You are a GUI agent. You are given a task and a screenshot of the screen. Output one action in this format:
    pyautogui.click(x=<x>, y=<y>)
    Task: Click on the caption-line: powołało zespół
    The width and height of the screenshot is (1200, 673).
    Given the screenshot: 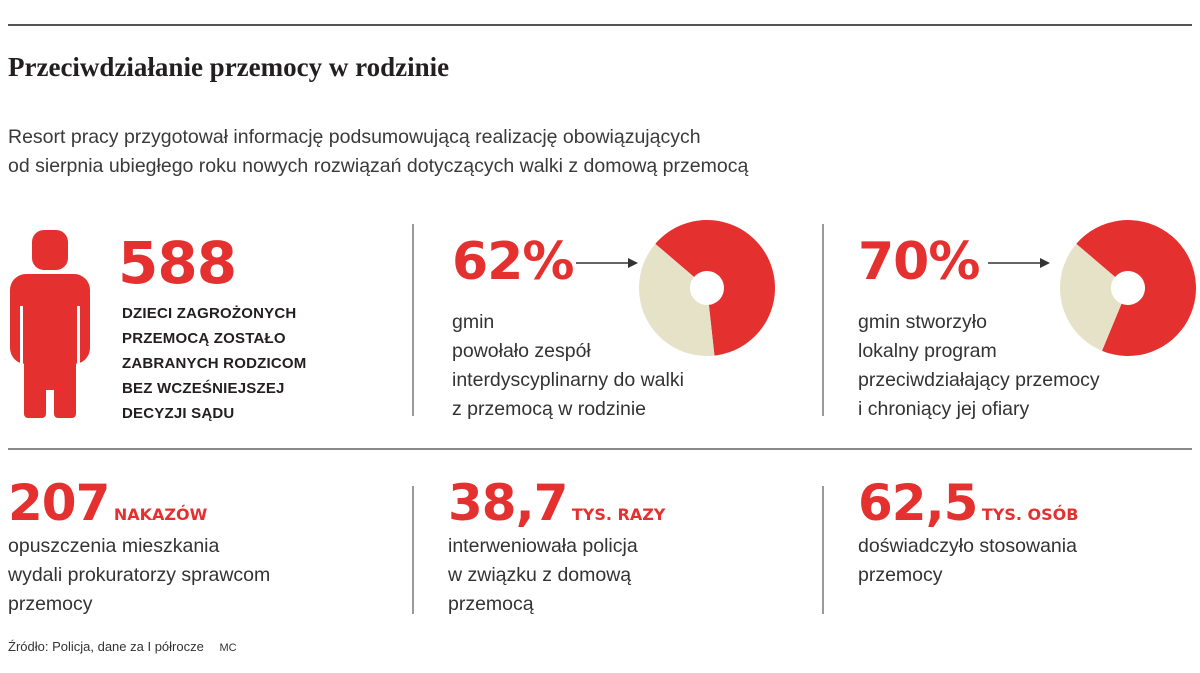 What is the action you would take?
    pyautogui.click(x=521, y=351)
    